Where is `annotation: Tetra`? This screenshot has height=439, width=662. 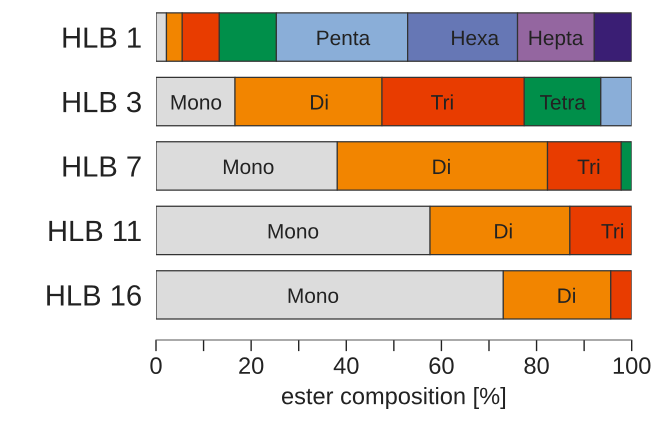 annotation: Tetra is located at coordinates (563, 102).